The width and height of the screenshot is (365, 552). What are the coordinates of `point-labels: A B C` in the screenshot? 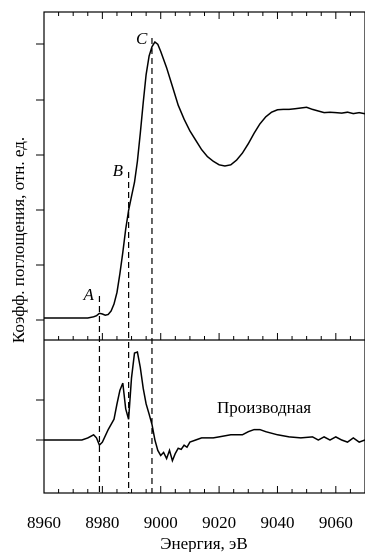 It's located at (115, 166).